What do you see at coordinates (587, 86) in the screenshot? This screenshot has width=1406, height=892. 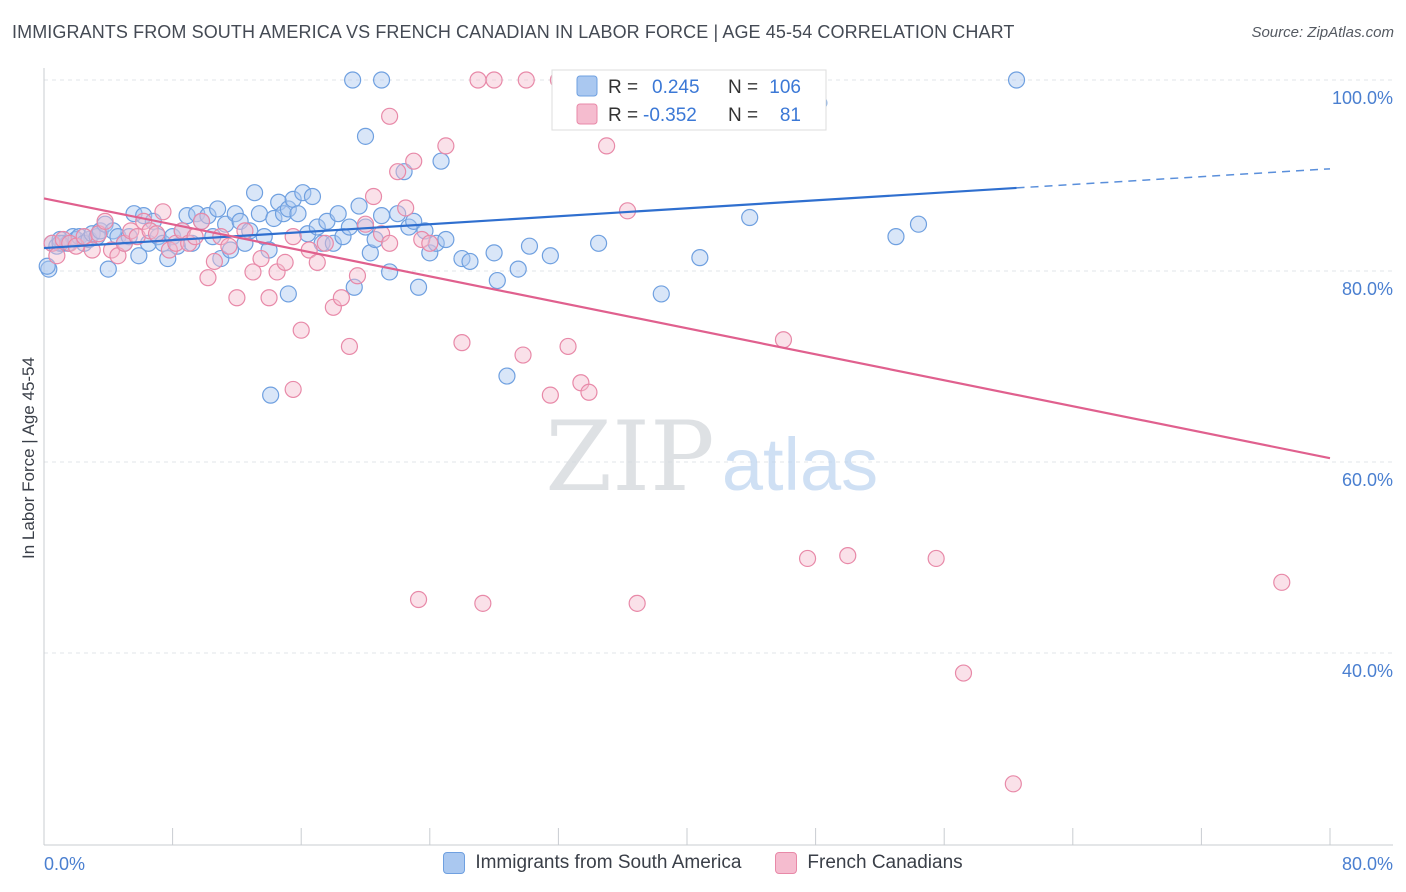 I see `stats-swatch-south-america` at bounding box center [587, 86].